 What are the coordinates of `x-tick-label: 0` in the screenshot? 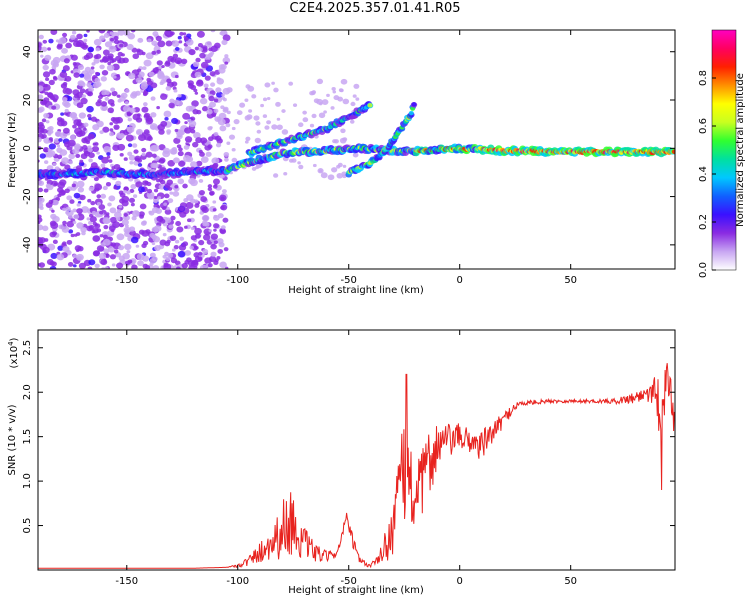 It's located at (460, 280).